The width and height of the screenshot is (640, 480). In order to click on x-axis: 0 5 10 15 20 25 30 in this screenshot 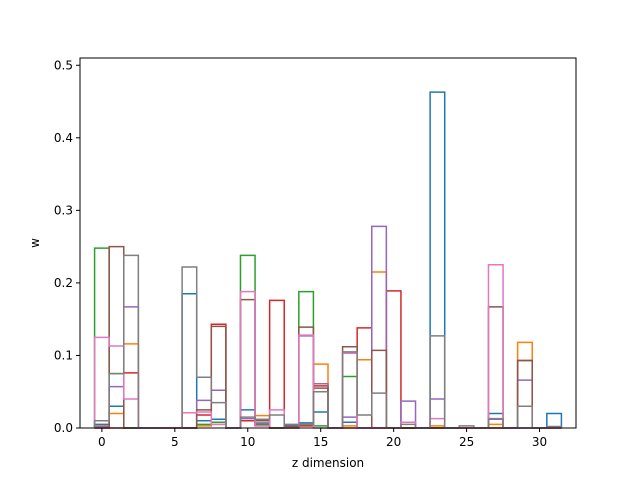, I will do `click(322, 438)`.